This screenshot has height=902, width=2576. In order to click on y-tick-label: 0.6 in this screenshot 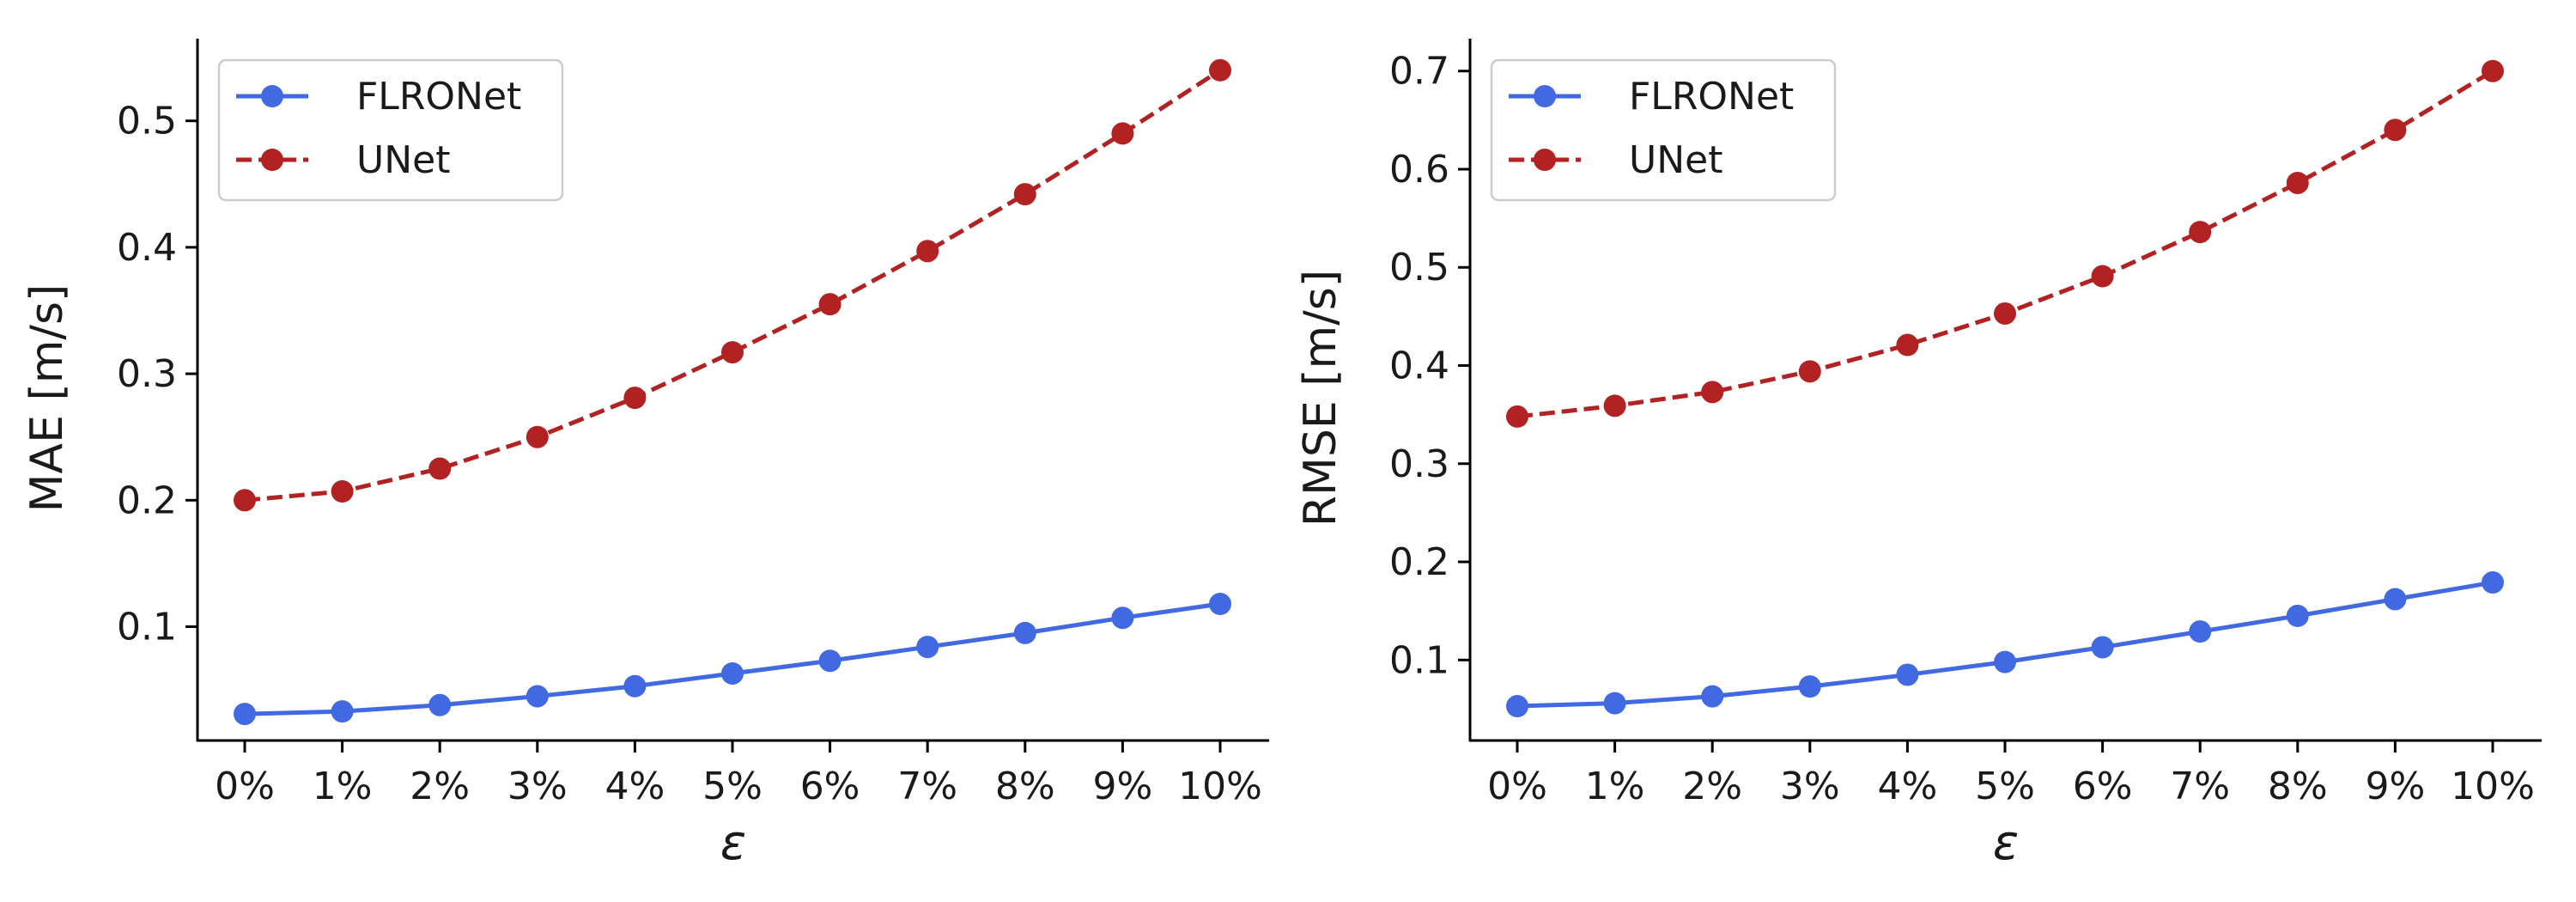, I will do `click(1419, 170)`.